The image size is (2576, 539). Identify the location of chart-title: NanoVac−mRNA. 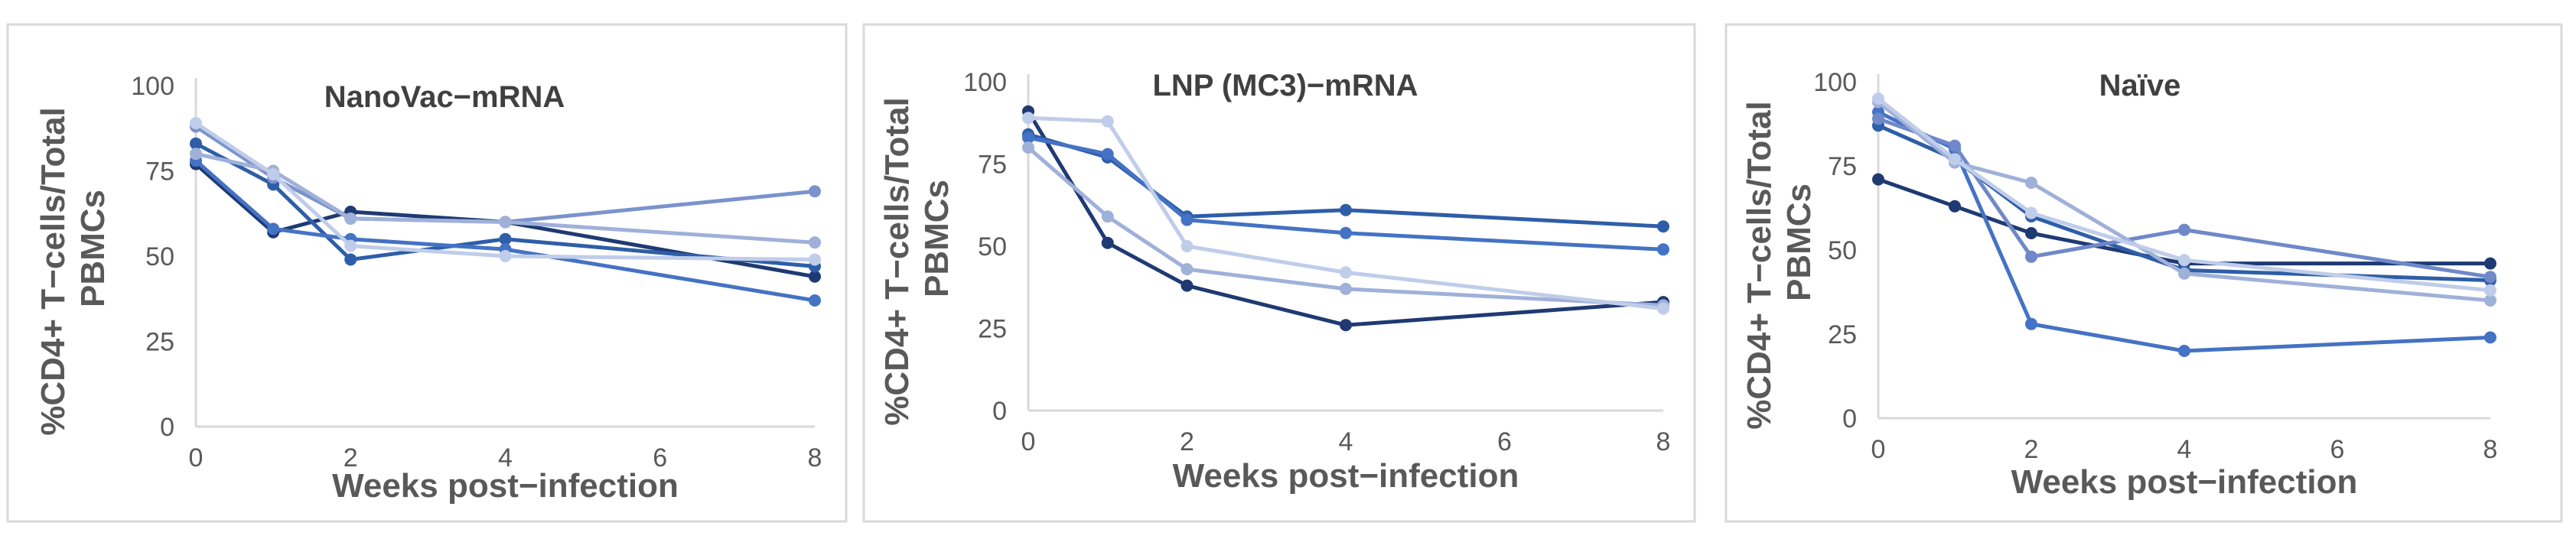
(445, 97).